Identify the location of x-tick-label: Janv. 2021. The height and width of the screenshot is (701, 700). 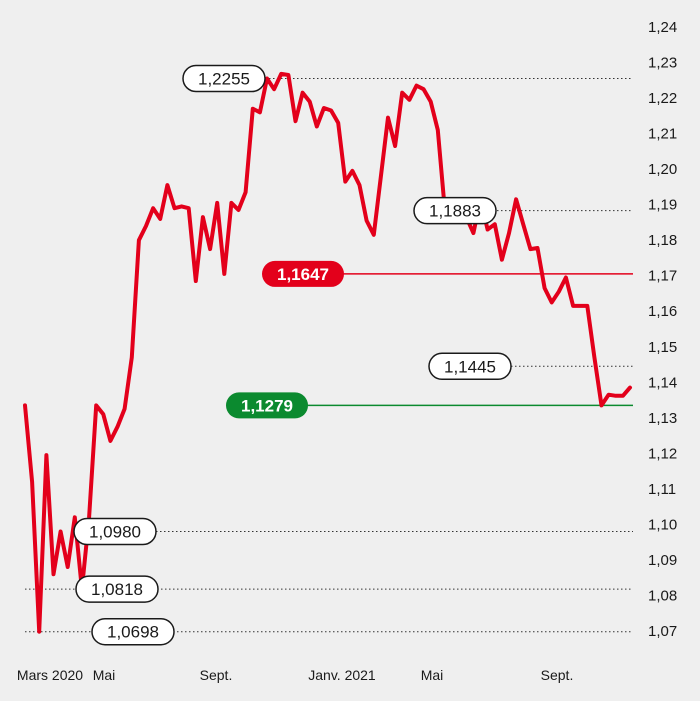
(342, 675).